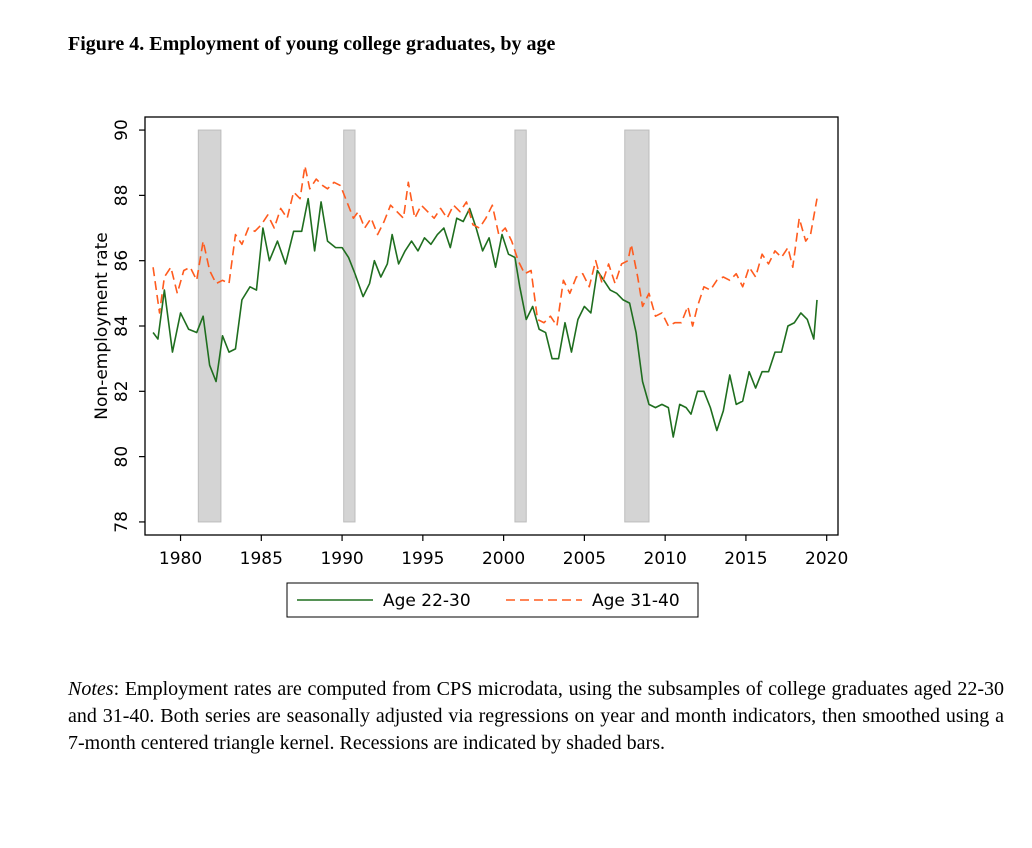  Describe the element at coordinates (341, 559) in the screenshot. I see `x-tick-label: 1990` at that location.